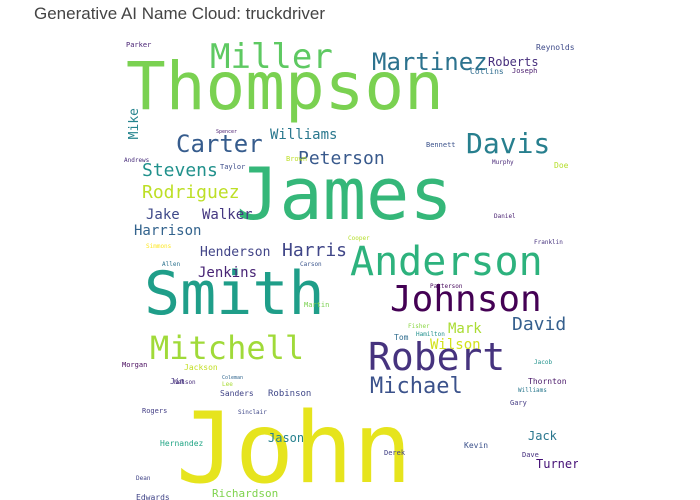 The image size is (700, 500). Describe the element at coordinates (271, 57) in the screenshot. I see `word-miller: Miller` at that location.